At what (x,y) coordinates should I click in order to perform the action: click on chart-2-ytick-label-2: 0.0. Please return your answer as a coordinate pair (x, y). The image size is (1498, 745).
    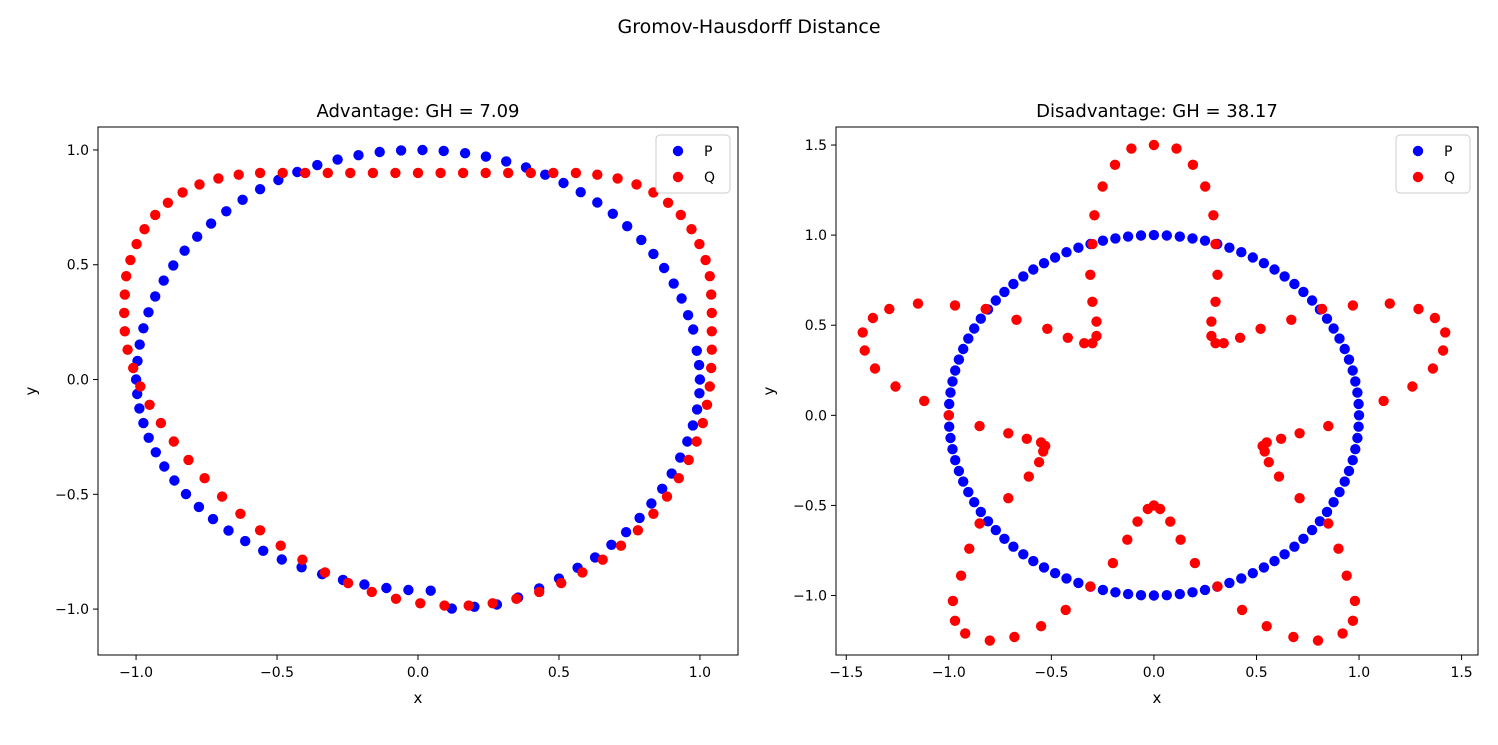
    Looking at the image, I should click on (816, 416).